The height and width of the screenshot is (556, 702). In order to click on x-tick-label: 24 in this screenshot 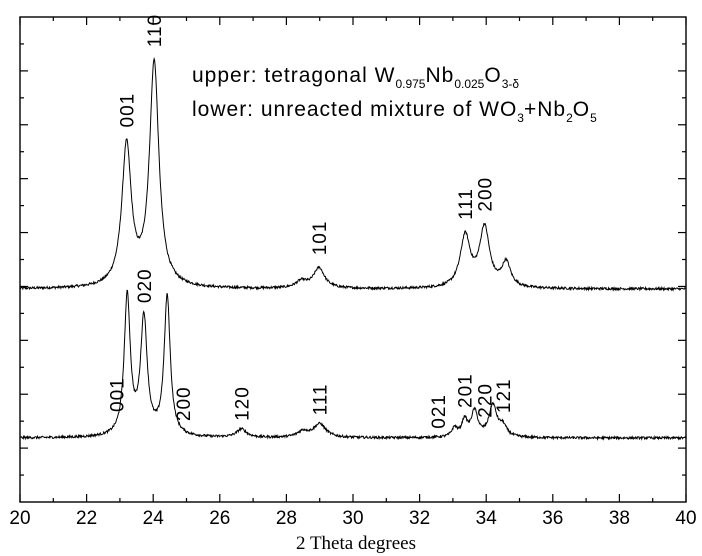, I will do `click(154, 518)`.